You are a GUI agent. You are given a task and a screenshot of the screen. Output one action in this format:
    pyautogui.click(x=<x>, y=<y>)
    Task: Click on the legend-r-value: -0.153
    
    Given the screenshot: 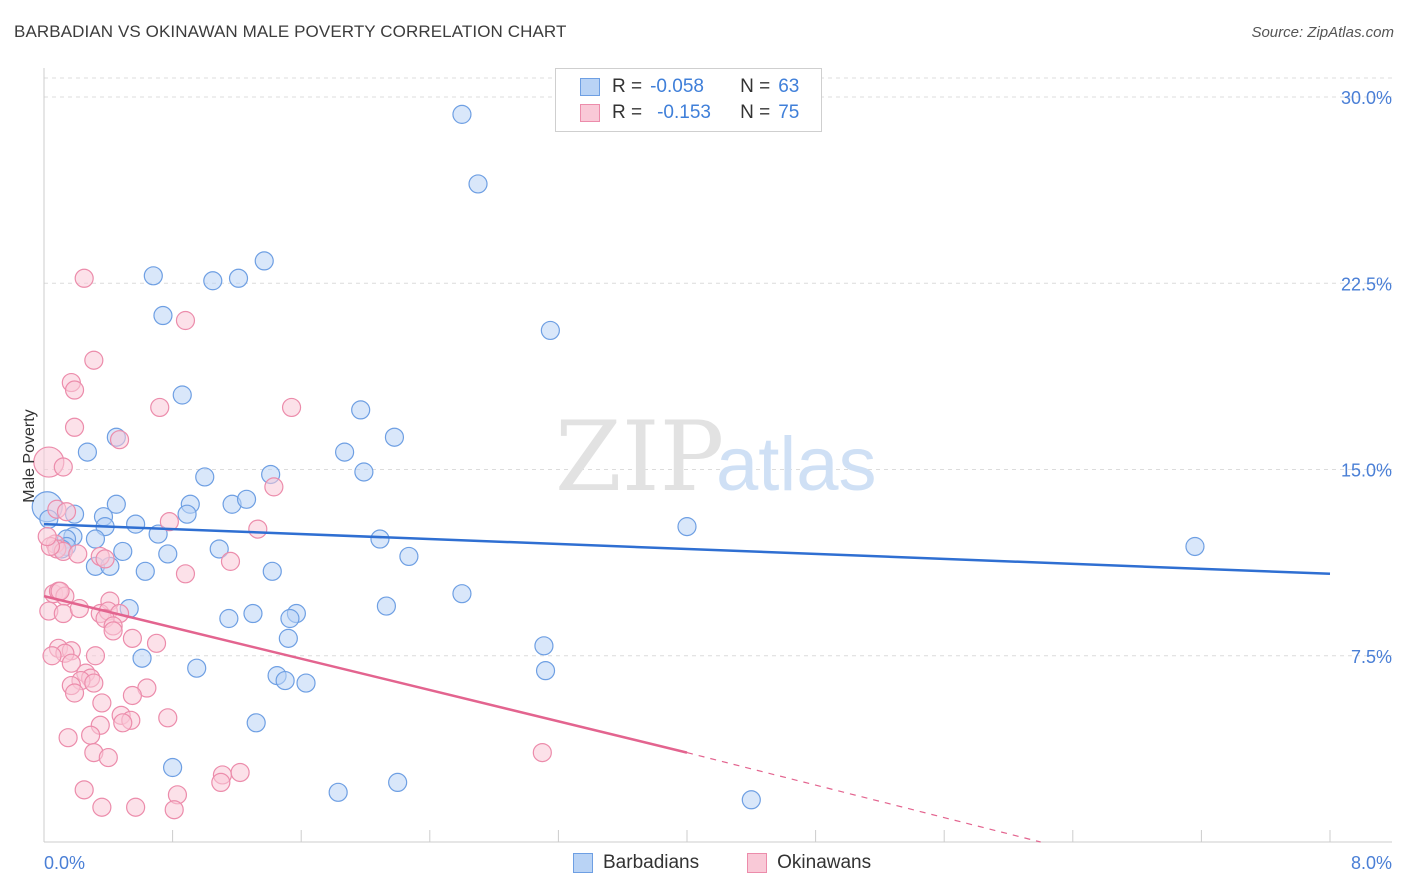 What is the action you would take?
    pyautogui.click(x=684, y=112)
    